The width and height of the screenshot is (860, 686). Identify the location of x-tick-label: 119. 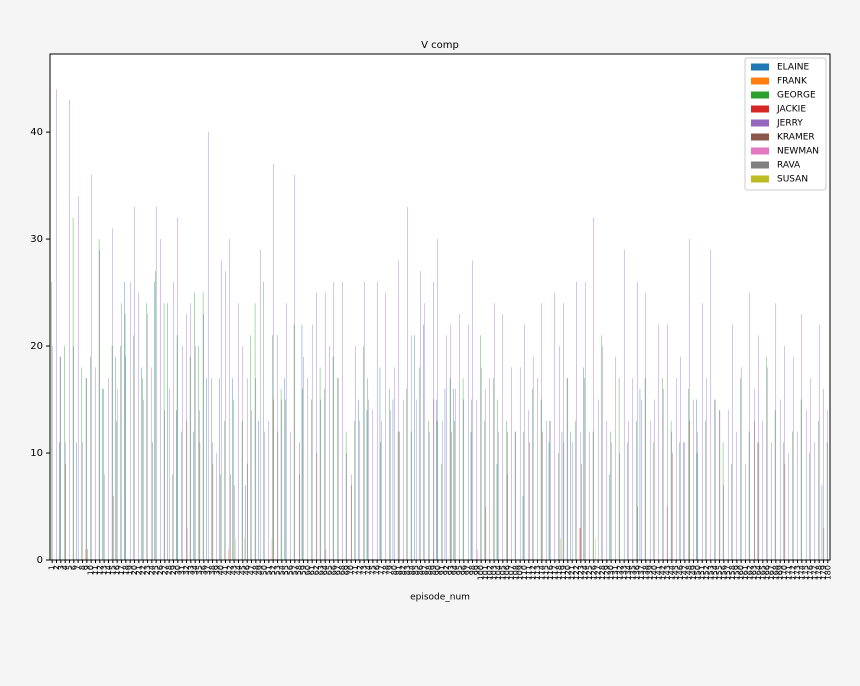
(563, 572).